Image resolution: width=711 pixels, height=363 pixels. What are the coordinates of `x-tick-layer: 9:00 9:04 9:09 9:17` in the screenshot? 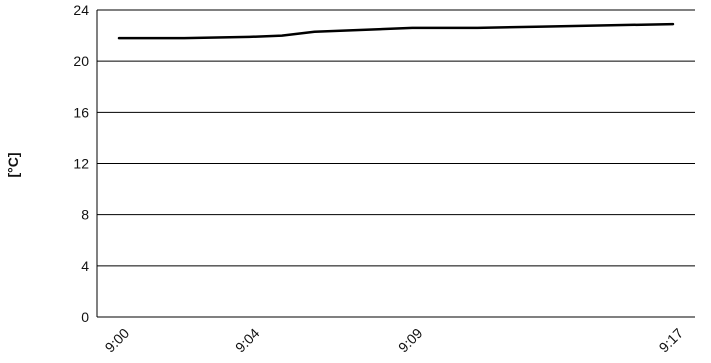 It's located at (394, 340).